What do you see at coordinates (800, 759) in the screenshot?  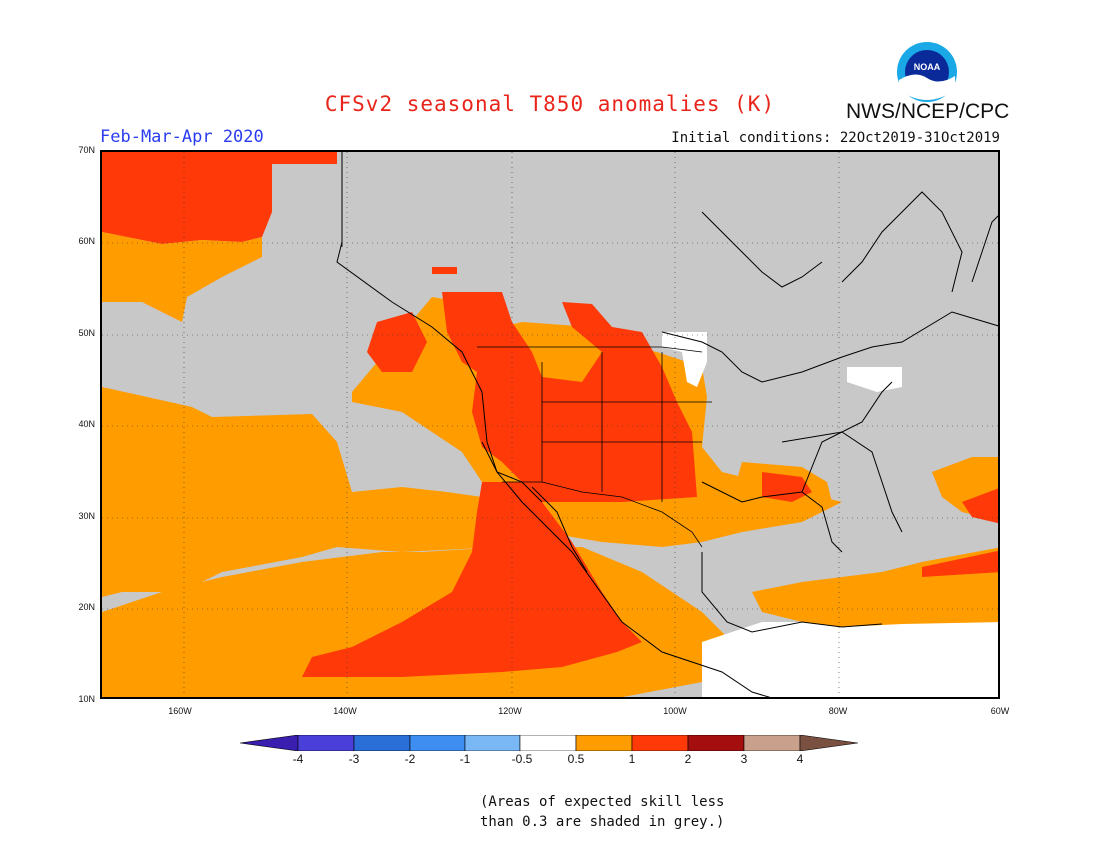 I see `colorbar-label: 4` at bounding box center [800, 759].